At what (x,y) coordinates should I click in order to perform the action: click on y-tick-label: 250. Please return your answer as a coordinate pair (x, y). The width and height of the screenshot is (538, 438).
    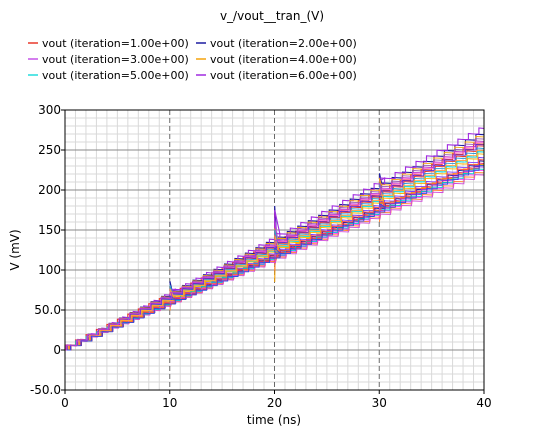
    Looking at the image, I should click on (49, 150).